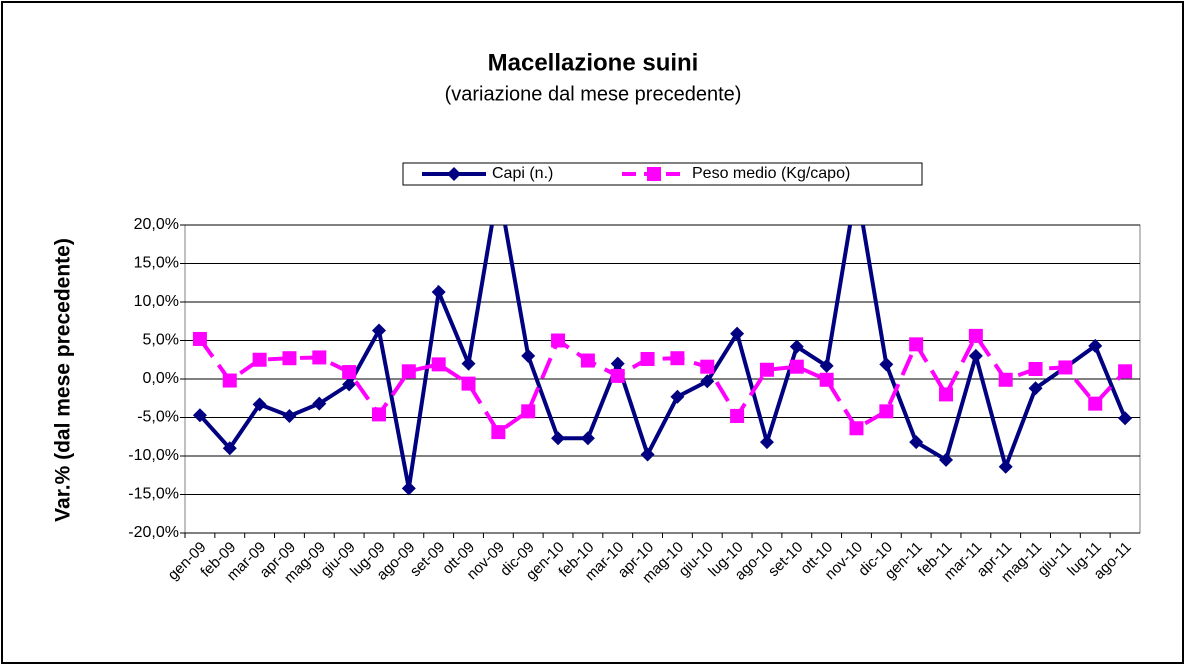 The width and height of the screenshot is (1186, 671). I want to click on series-line, so click(662, 383).